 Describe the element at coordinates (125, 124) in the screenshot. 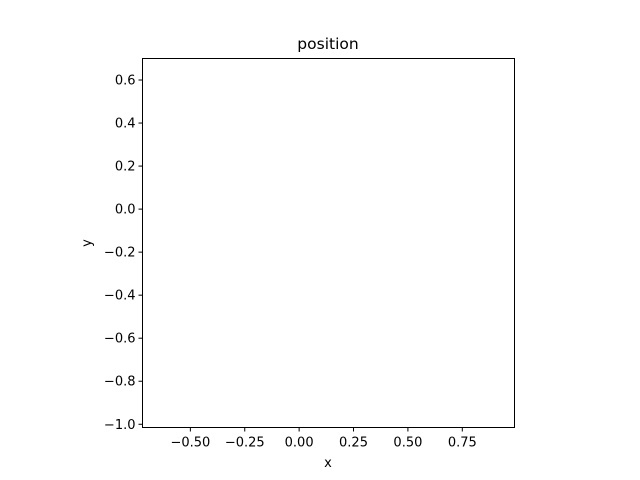

I see `y-tick-label: 0.4` at that location.